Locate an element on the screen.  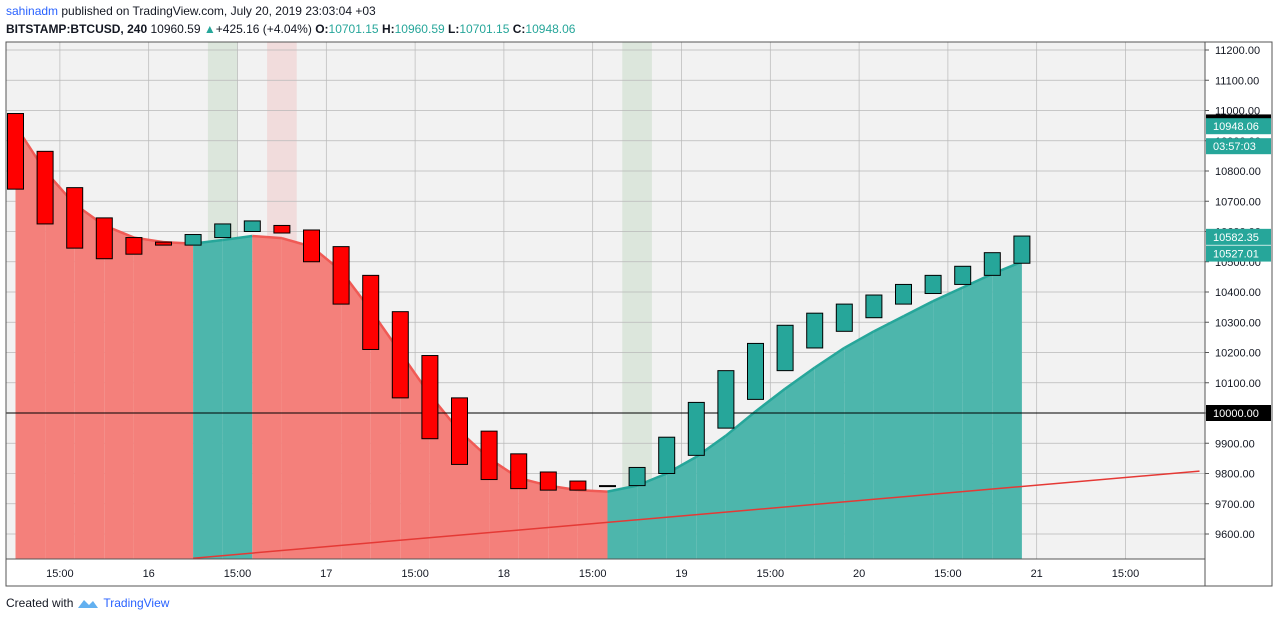
tradingview-logo-icon is located at coordinates (88, 604).